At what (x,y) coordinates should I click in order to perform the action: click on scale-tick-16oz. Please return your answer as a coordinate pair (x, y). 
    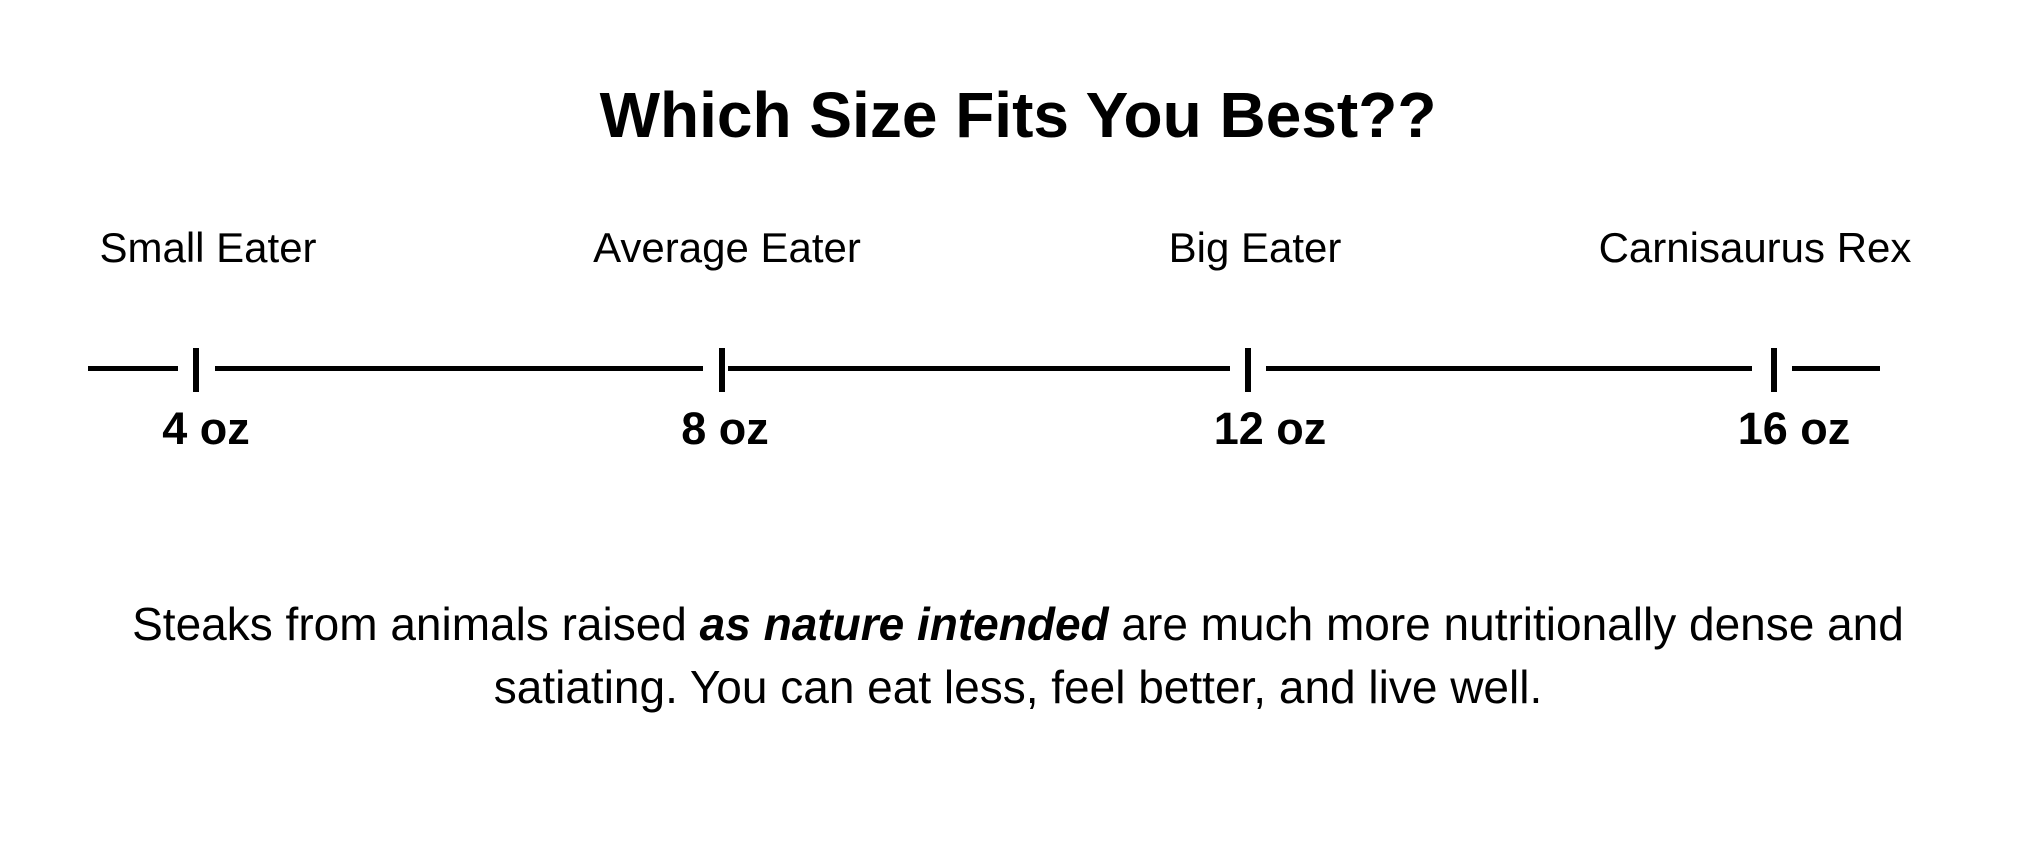
    Looking at the image, I should click on (1774, 370).